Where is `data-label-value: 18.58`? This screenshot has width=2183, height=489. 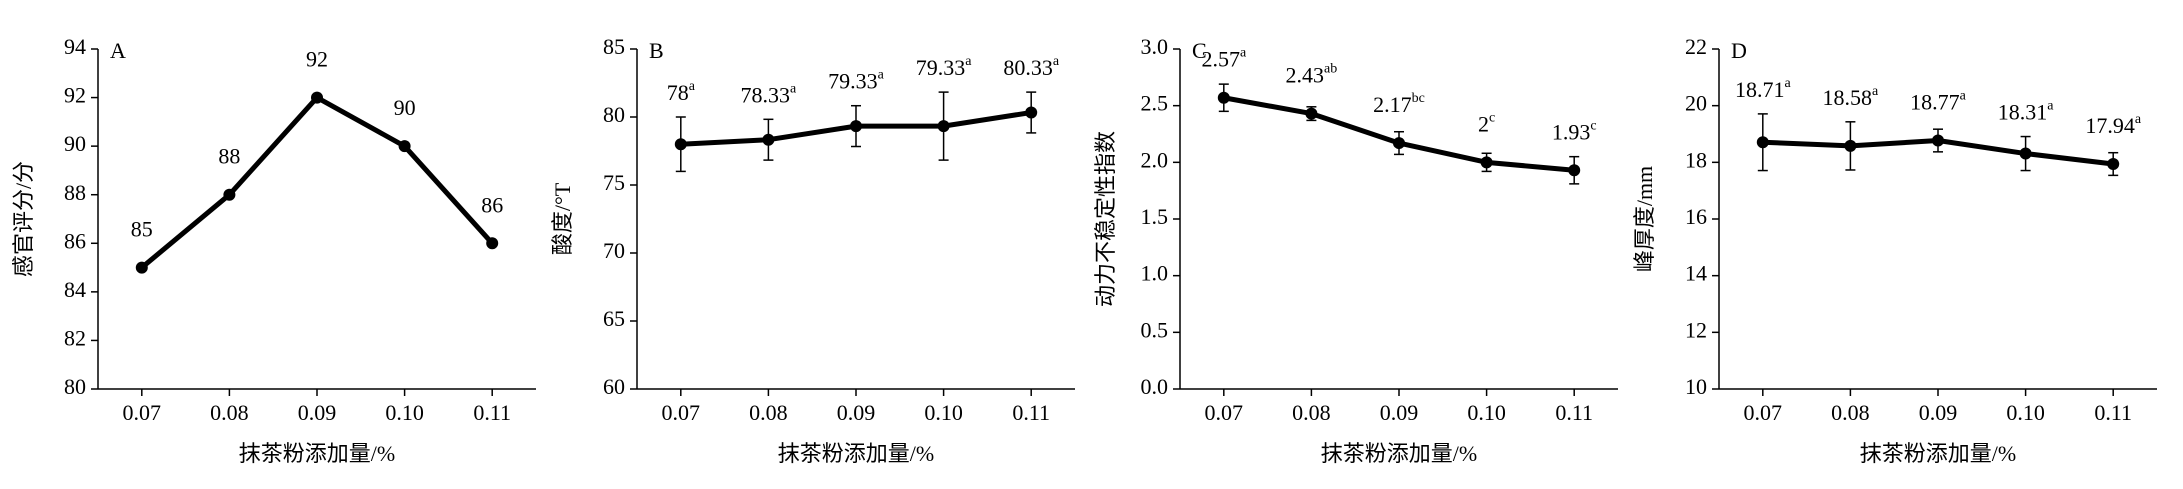 data-label-value: 18.58 is located at coordinates (1848, 97).